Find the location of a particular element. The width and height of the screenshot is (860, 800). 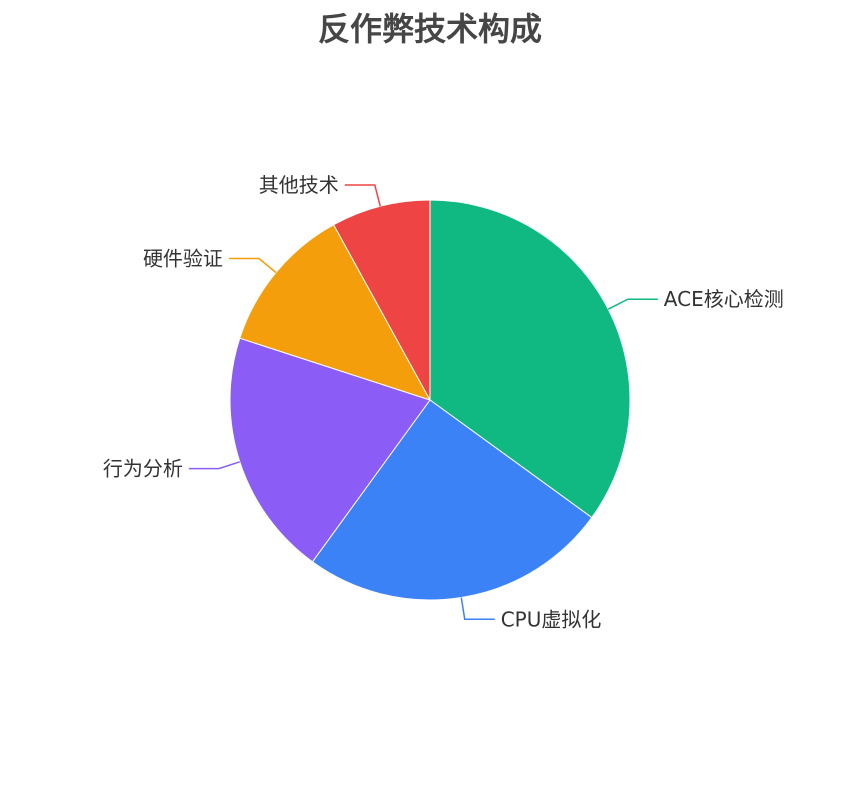

slice-label: 行为分析 is located at coordinates (143, 469).